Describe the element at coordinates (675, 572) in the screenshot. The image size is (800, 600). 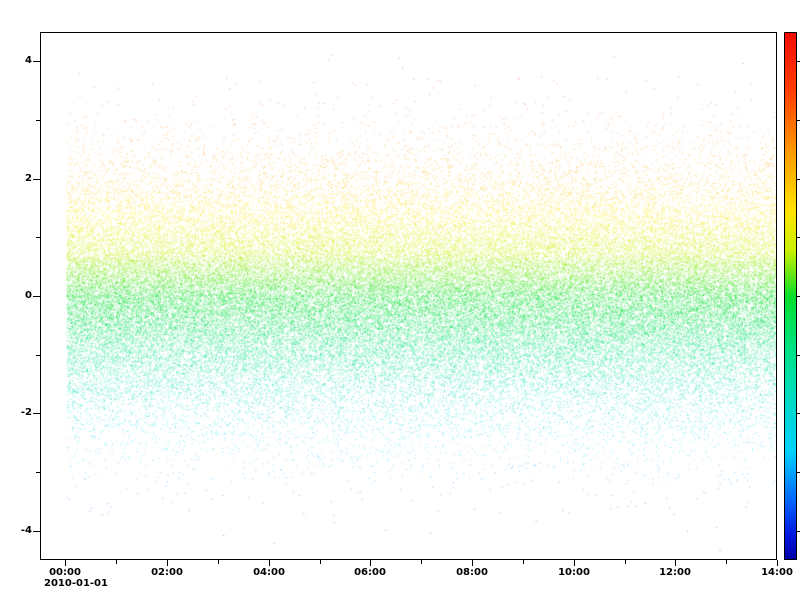
I see `x-tick-label: 12:00` at that location.